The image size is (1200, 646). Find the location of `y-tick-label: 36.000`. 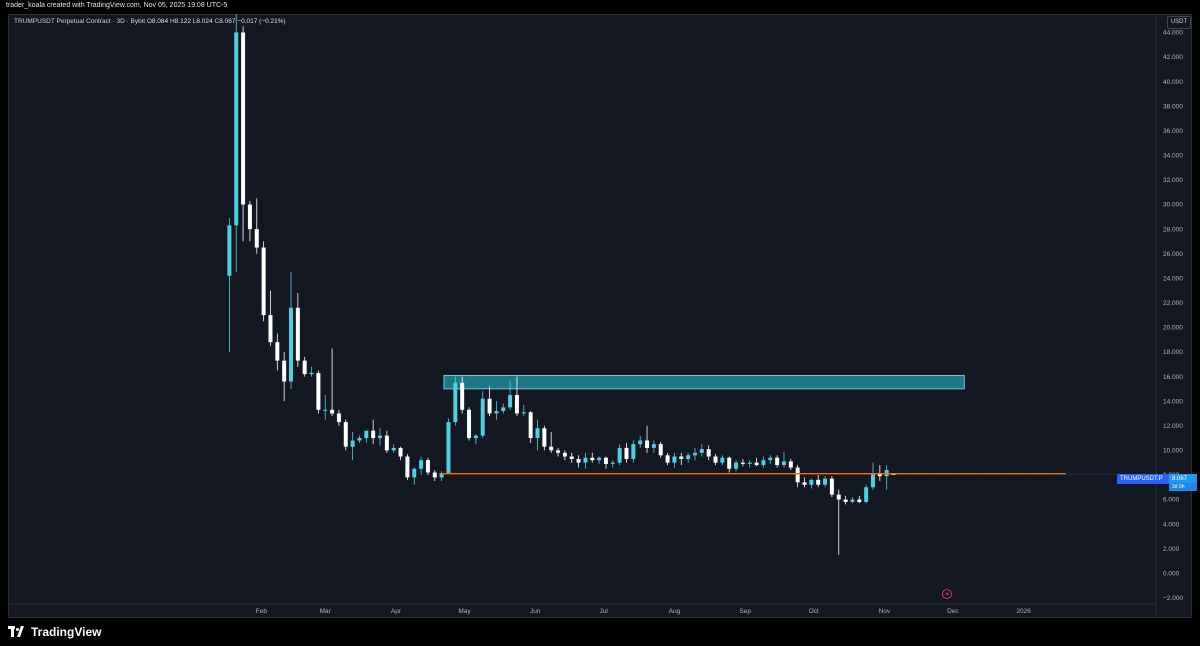

y-tick-label: 36.000 is located at coordinates (1173, 131).